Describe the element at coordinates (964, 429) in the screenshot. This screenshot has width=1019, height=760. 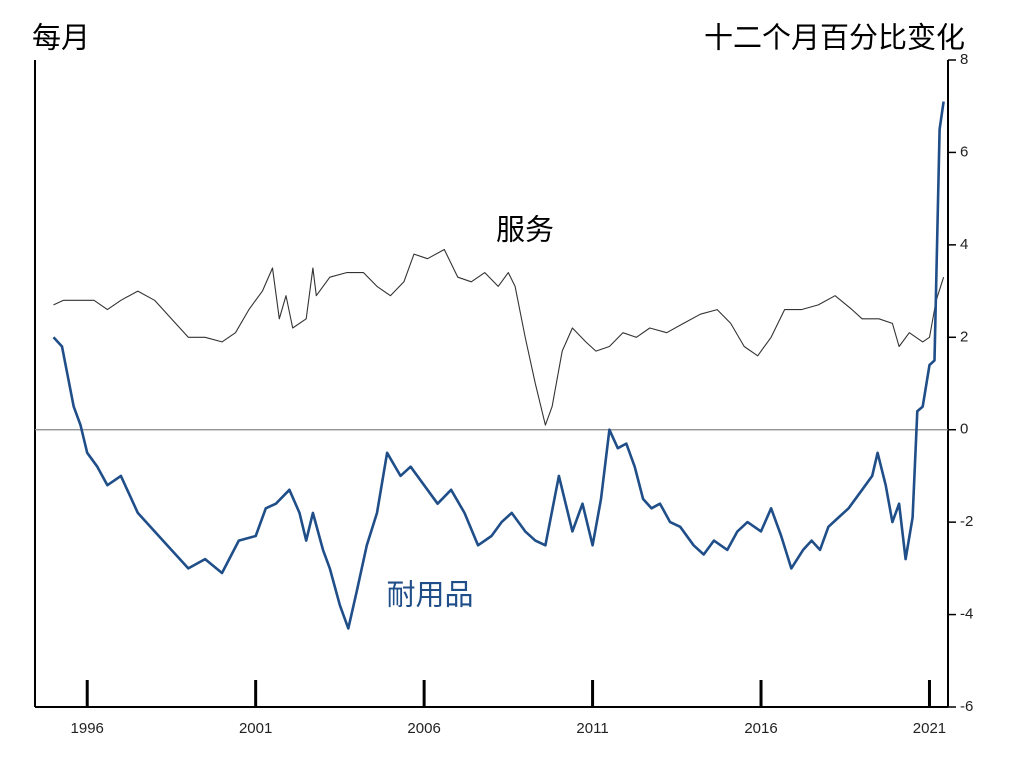
I see `y-tick-label: 0` at that location.